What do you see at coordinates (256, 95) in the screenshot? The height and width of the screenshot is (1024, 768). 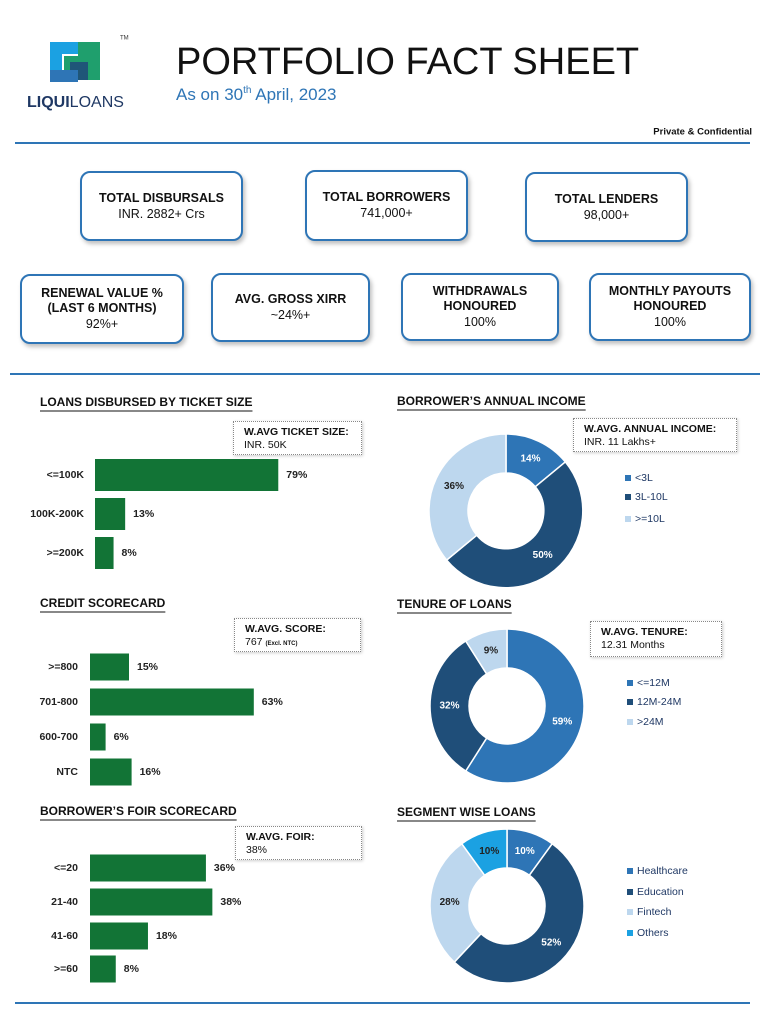 I see `subtitle: As on 30th April, 2023` at bounding box center [256, 95].